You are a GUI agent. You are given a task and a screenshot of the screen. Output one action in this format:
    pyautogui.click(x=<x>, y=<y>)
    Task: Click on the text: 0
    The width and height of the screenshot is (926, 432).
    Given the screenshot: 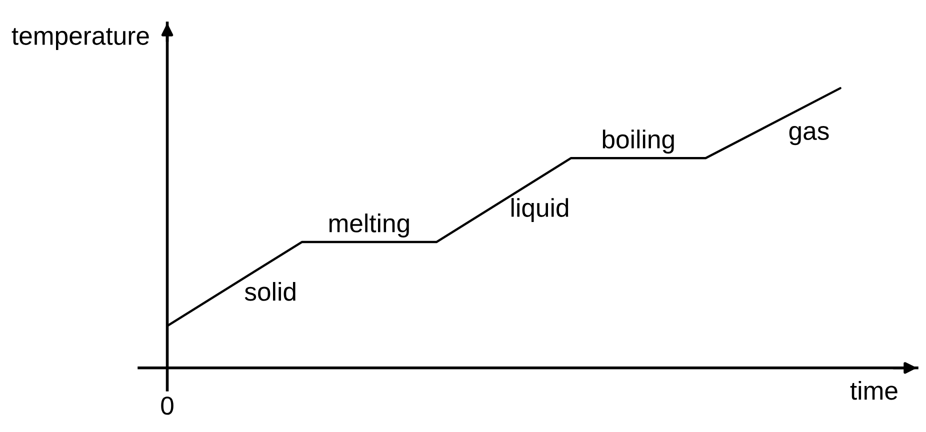 What is the action you would take?
    pyautogui.click(x=167, y=405)
    